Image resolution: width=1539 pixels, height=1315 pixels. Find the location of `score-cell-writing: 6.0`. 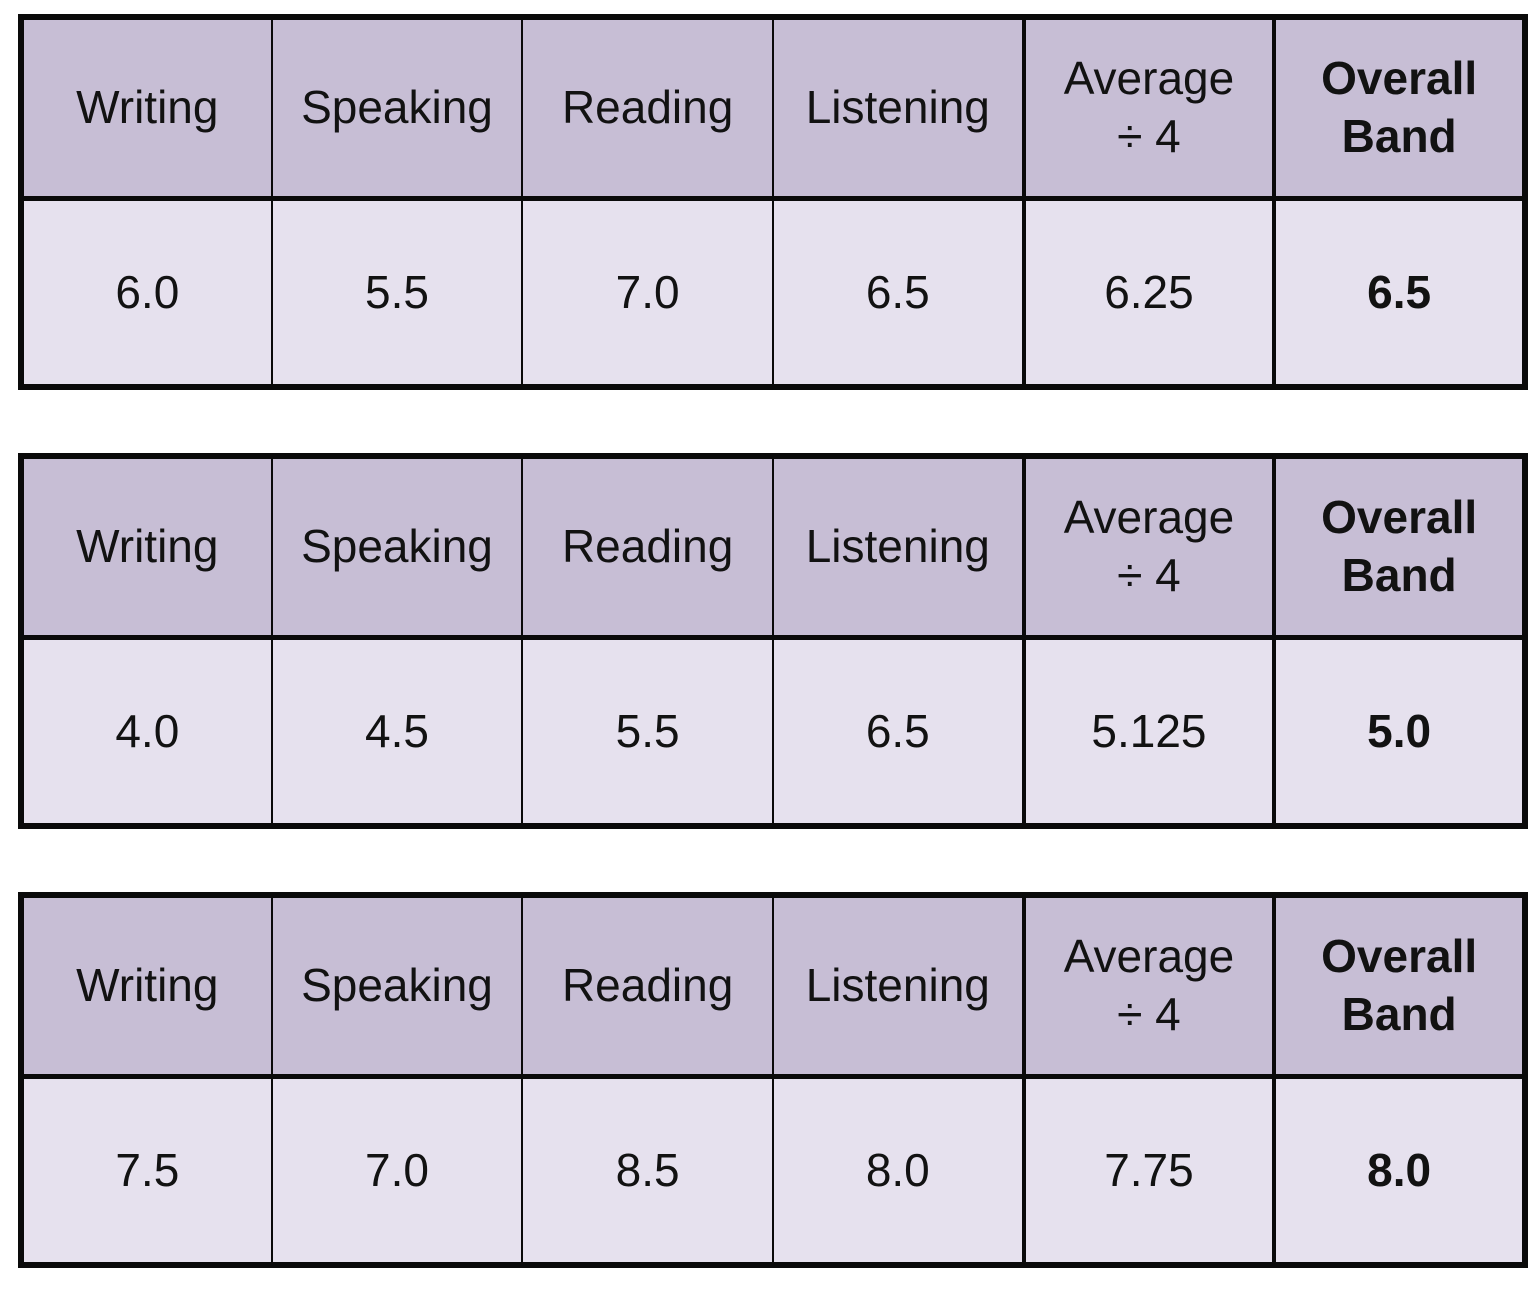

score-cell-writing: 6.0 is located at coordinates (147, 292).